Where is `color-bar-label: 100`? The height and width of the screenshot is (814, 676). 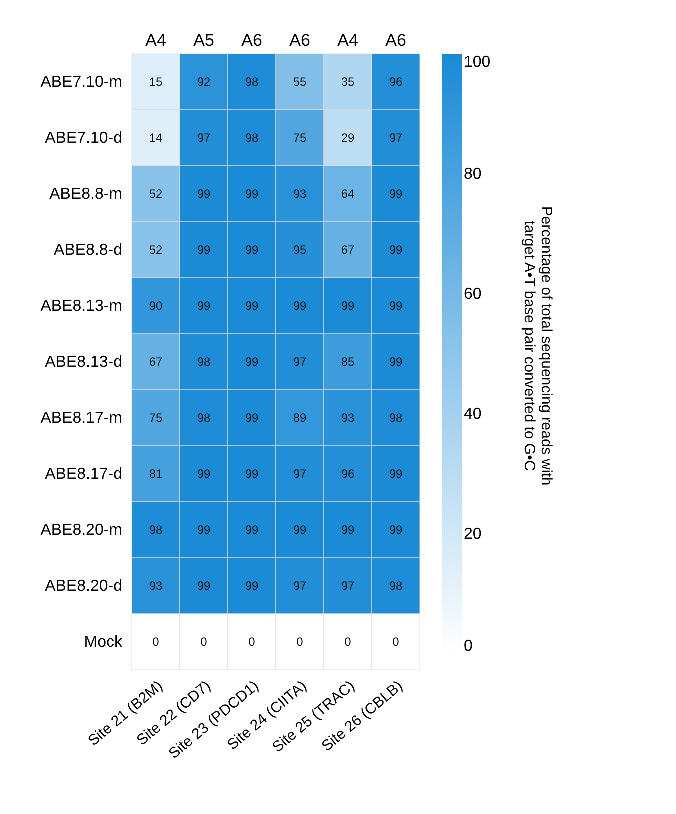
color-bar-label: 100 is located at coordinates (477, 62).